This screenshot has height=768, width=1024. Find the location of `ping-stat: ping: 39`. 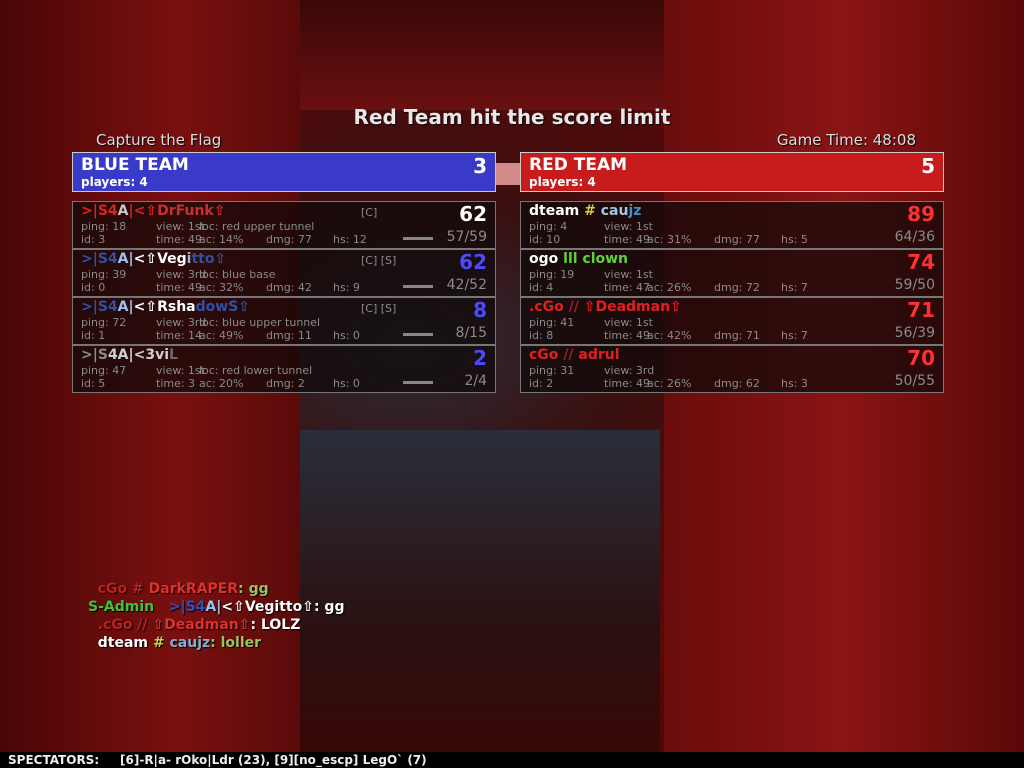

ping-stat: ping: 39 is located at coordinates (104, 274).